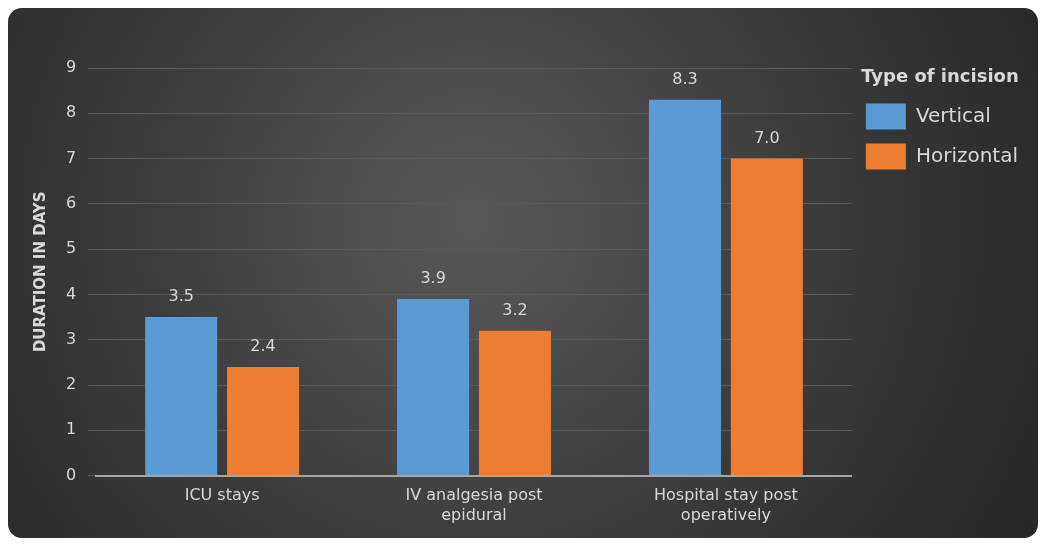 This screenshot has width=1046, height=546. What do you see at coordinates (263, 346) in the screenshot?
I see `data-label: 2.4` at bounding box center [263, 346].